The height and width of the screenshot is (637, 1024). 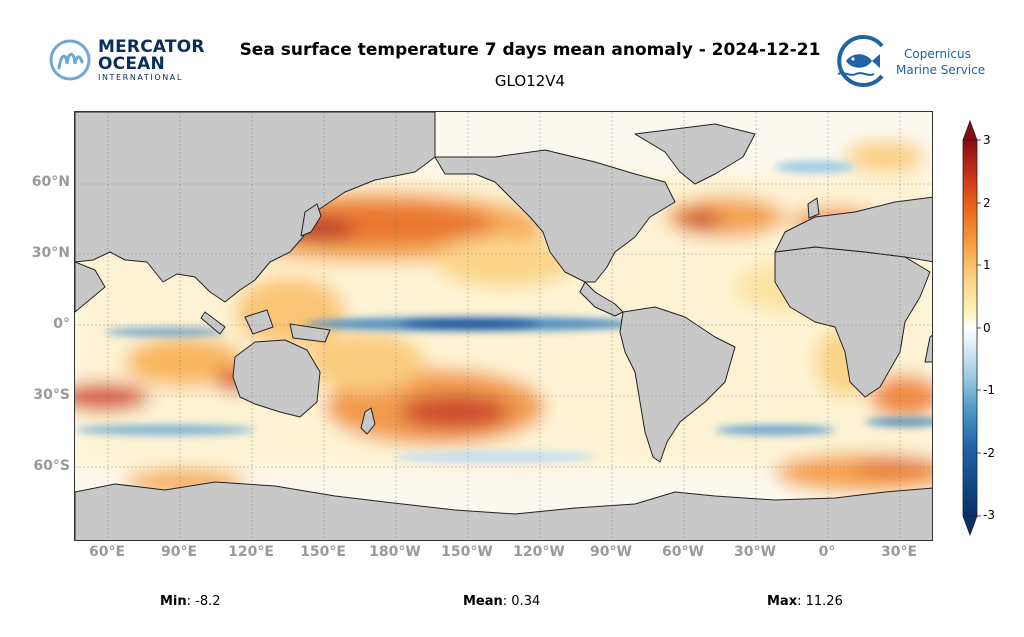 I want to click on lon-label-120e: 120°E, so click(x=251, y=552).